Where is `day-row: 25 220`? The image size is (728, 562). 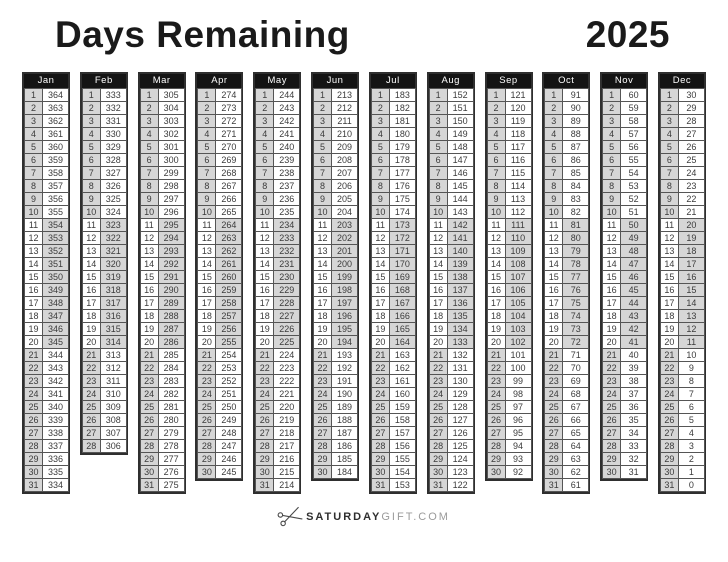 day-row: 25 220 is located at coordinates (278, 407).